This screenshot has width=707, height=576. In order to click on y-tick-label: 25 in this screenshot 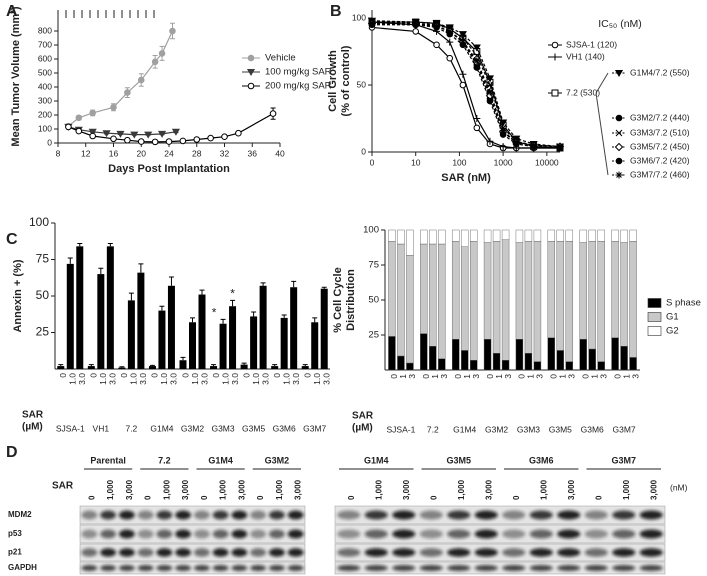, I will do `click(373, 335)`.